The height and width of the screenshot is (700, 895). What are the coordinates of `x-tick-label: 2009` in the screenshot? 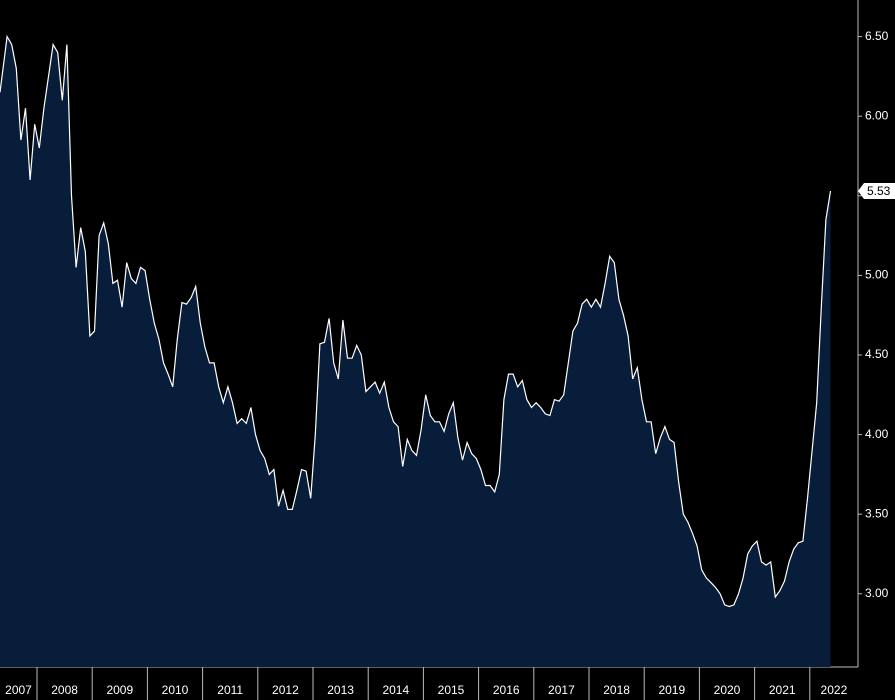 It's located at (119, 690).